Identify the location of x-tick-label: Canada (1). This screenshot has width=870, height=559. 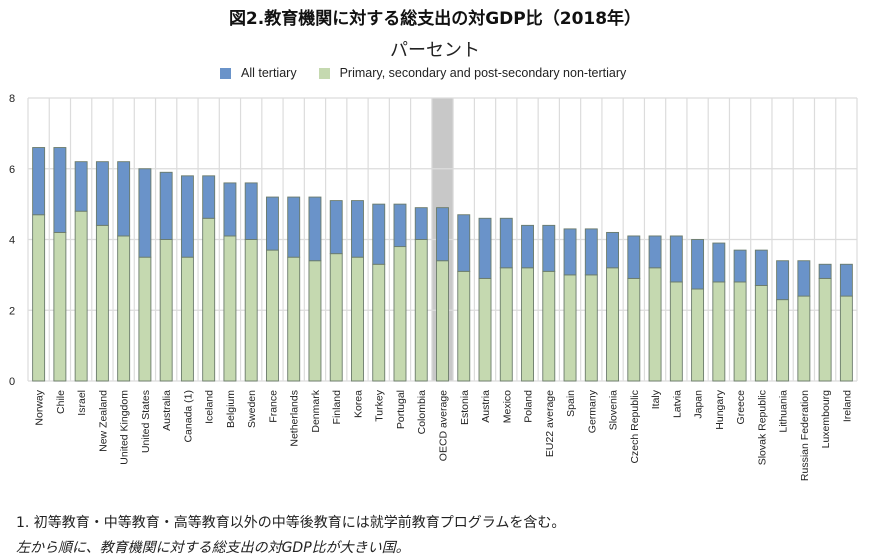
(188, 416).